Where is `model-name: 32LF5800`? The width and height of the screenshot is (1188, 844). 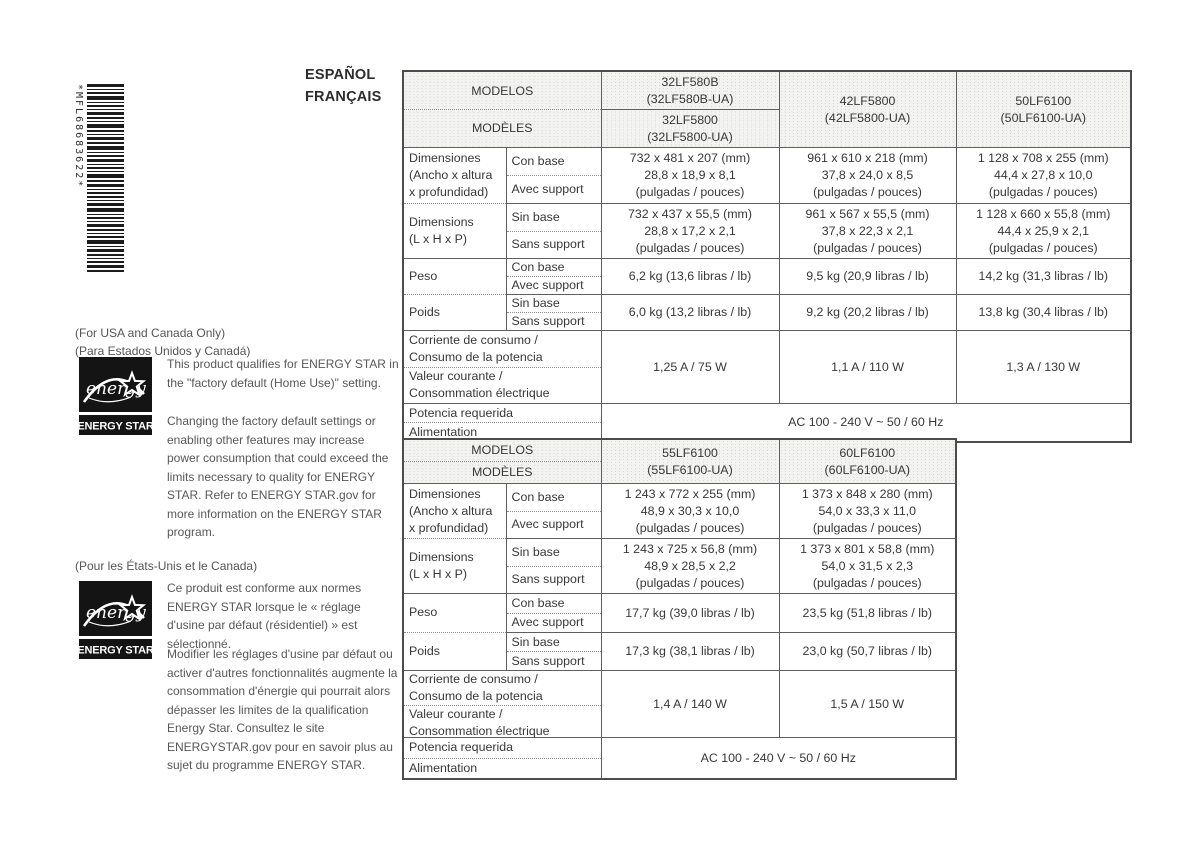 model-name: 32LF5800 is located at coordinates (690, 119).